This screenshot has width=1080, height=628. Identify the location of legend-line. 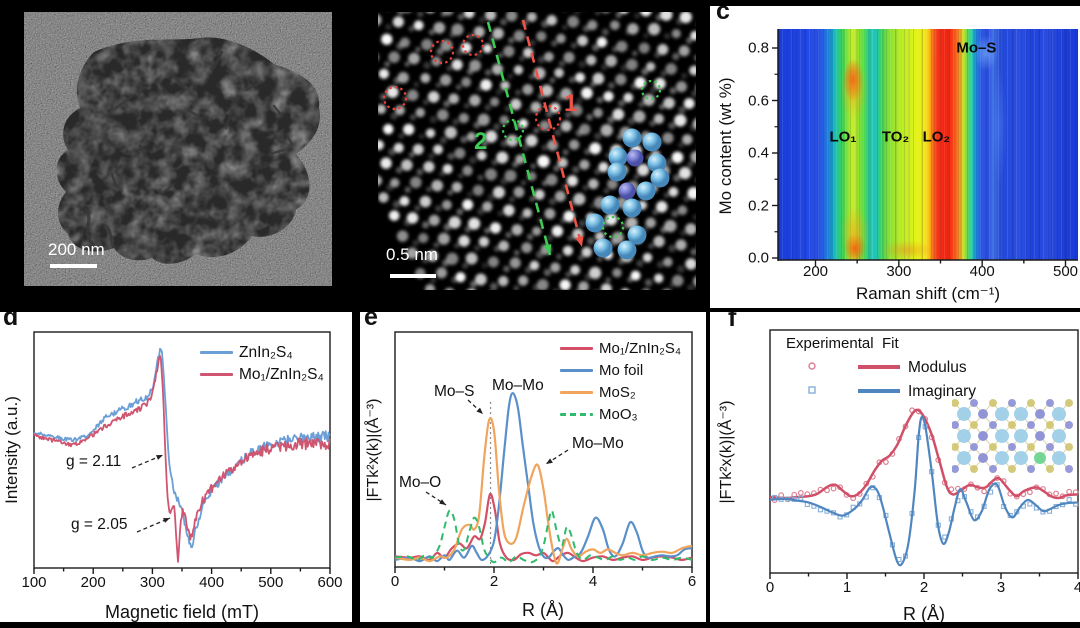
(576, 414).